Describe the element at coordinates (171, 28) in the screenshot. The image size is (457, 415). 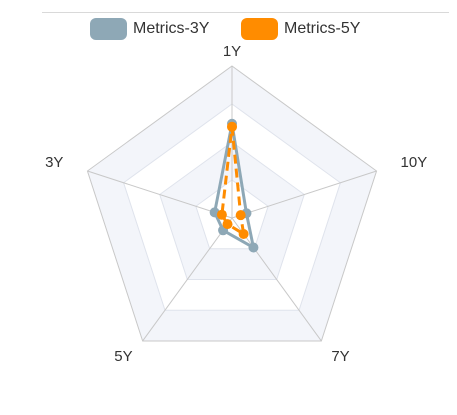
I see `legend-label-metrics-3y: Metrics-3Y` at that location.